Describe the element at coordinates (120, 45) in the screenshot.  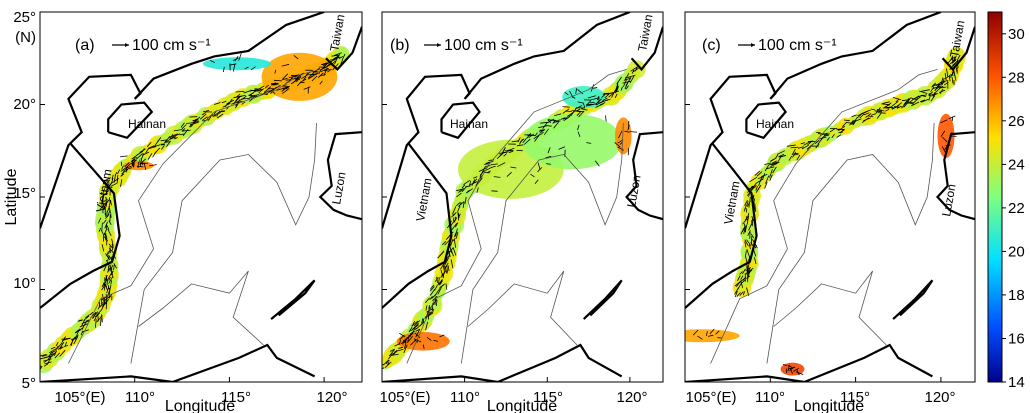
I see `panel-a-scale-arrow` at that location.